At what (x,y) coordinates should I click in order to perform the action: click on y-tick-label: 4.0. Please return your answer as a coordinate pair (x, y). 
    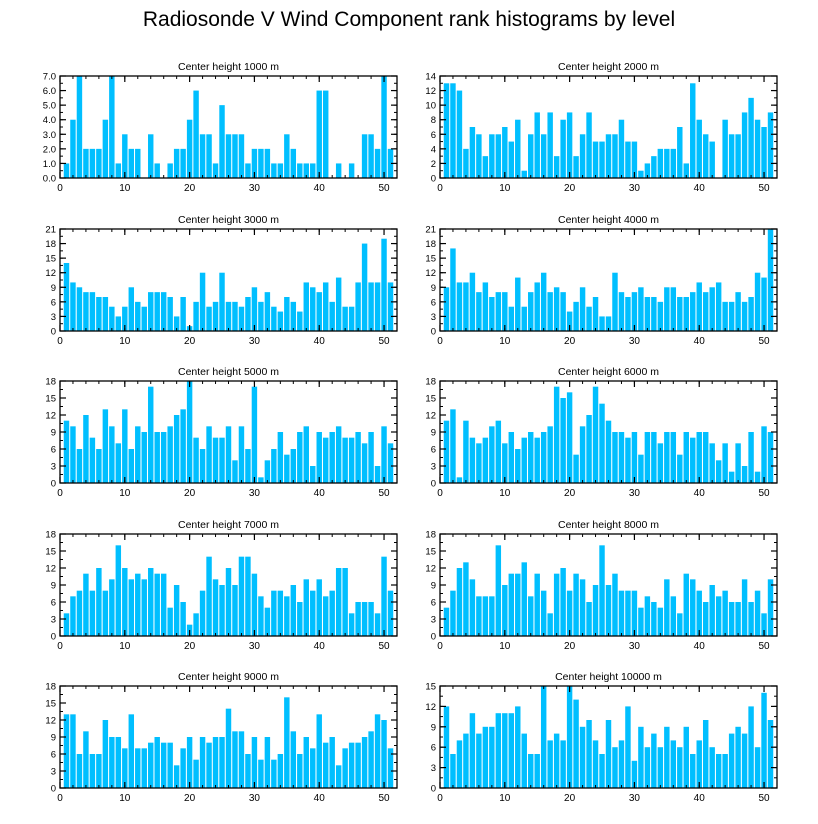
    Looking at the image, I should click on (49, 120).